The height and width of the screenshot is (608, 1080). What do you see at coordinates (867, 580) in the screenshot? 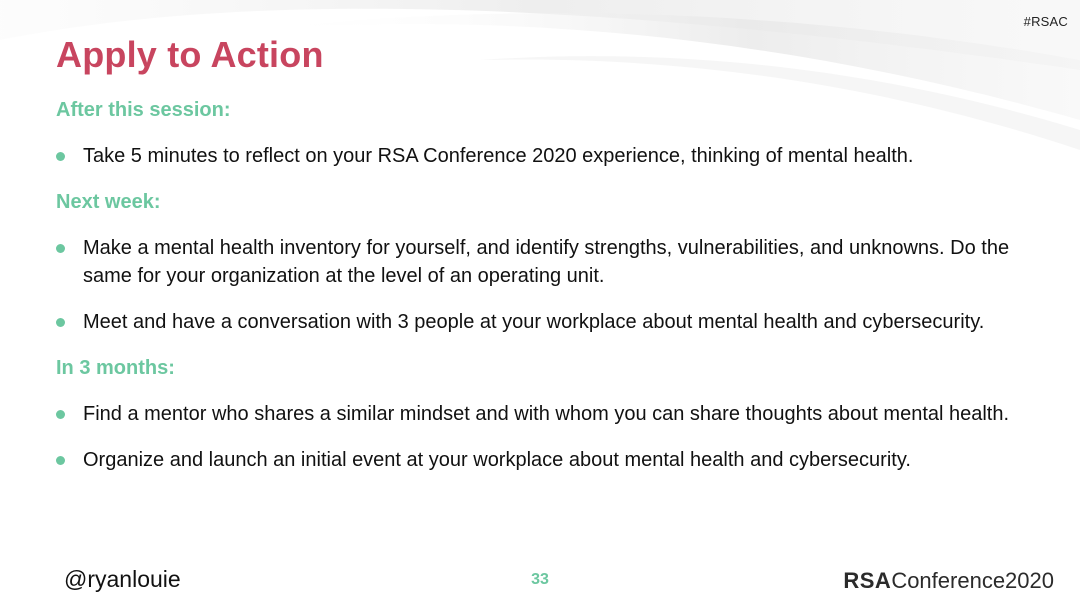
I see `logo-rsa-text: RSA` at bounding box center [867, 580].